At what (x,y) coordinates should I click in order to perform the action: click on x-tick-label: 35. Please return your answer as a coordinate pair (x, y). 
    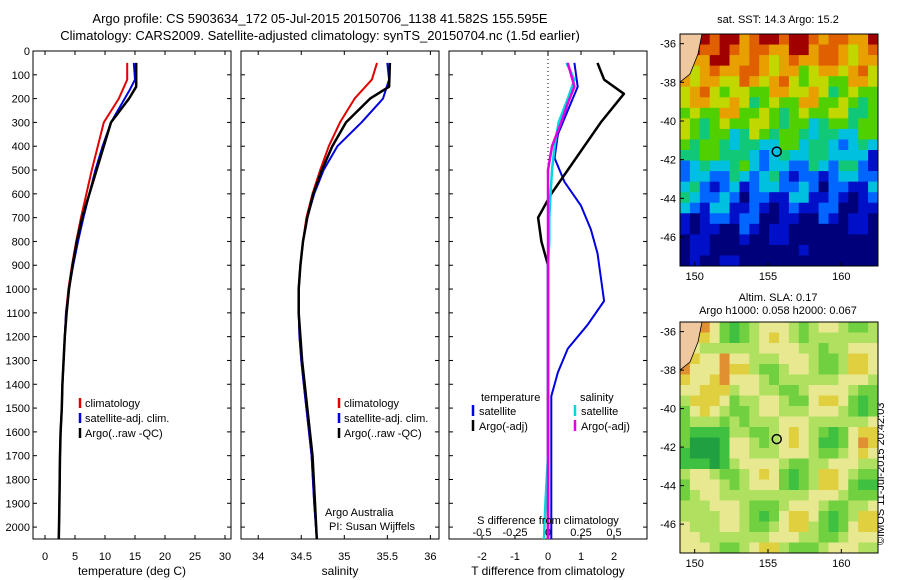
    Looking at the image, I should click on (344, 557).